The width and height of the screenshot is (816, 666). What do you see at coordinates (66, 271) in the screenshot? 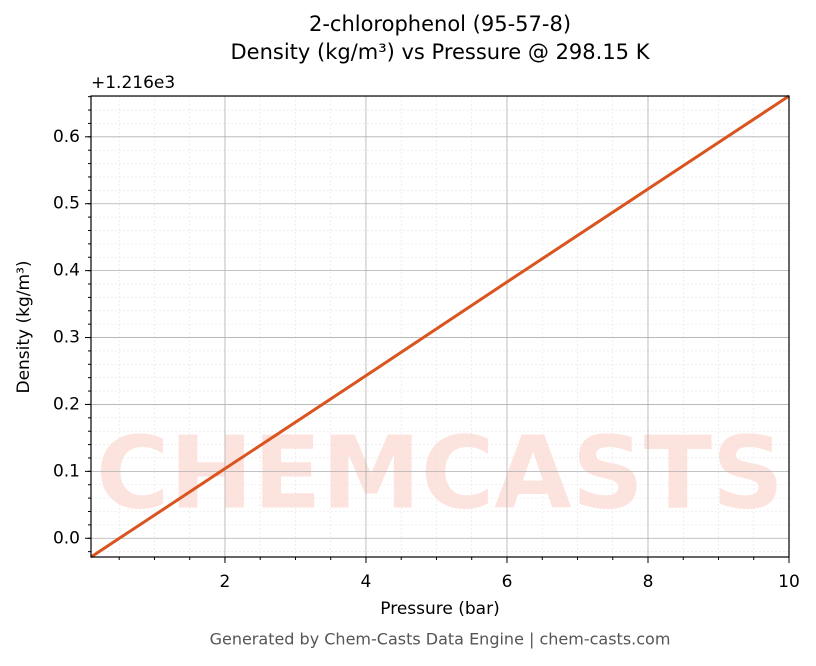
I see `y-tick-label: 0.4` at bounding box center [66, 271].